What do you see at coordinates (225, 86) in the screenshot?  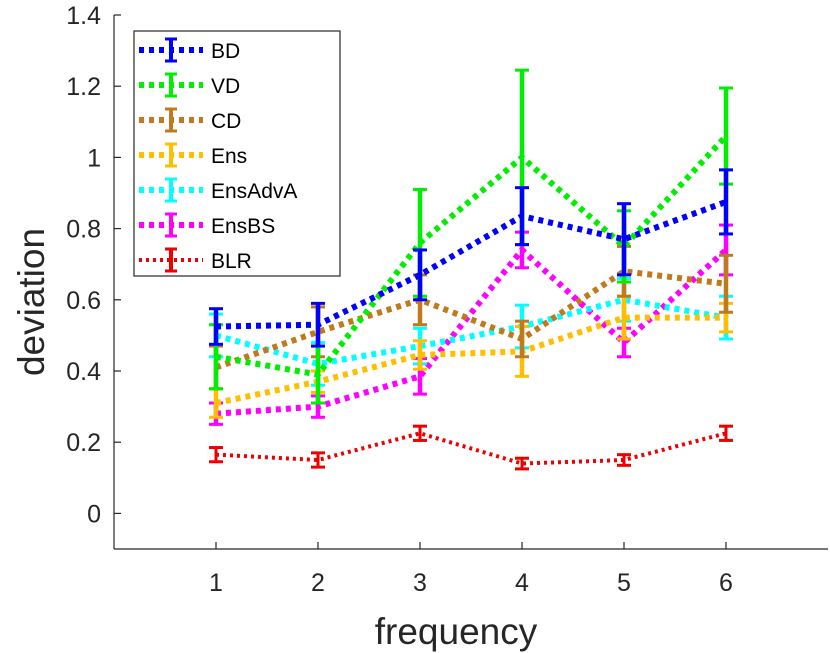 I see `legend-label-vd: VD` at bounding box center [225, 86].